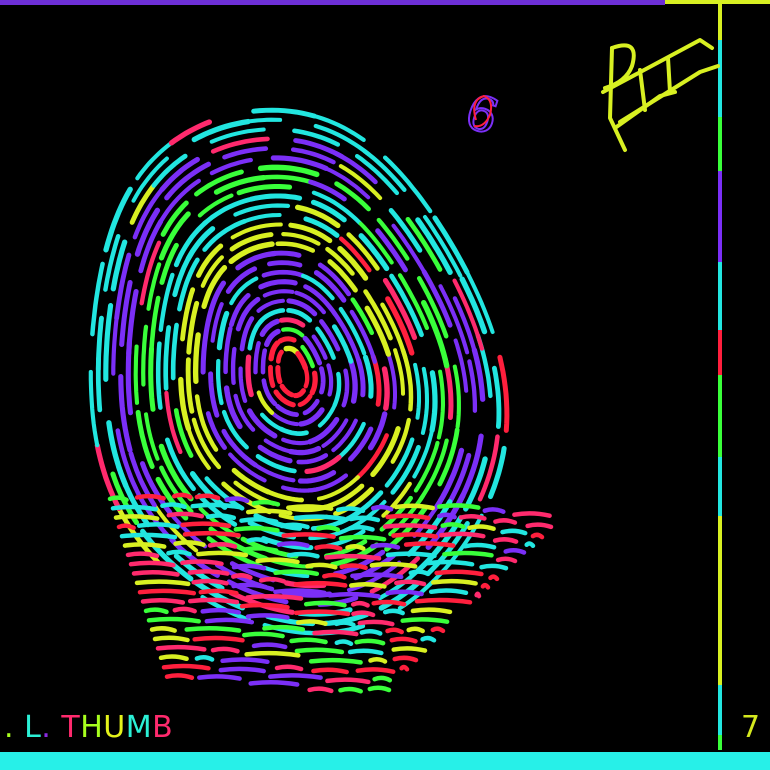 This screenshot has height=770, width=770. Describe the element at coordinates (720, 375) in the screenshot. I see `right-cell-border` at that location.